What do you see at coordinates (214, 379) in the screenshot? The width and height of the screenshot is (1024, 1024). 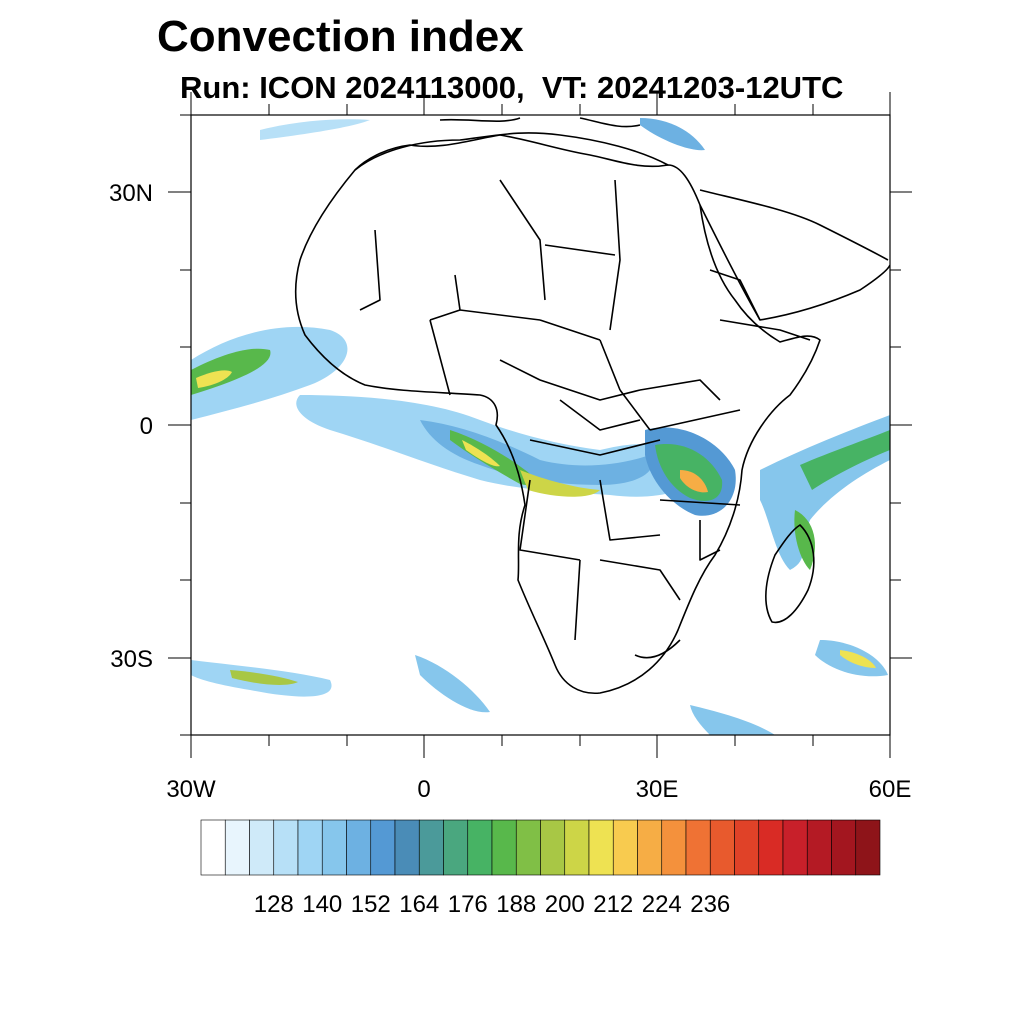 I see `convection-area-atlantic-west-max` at bounding box center [214, 379].